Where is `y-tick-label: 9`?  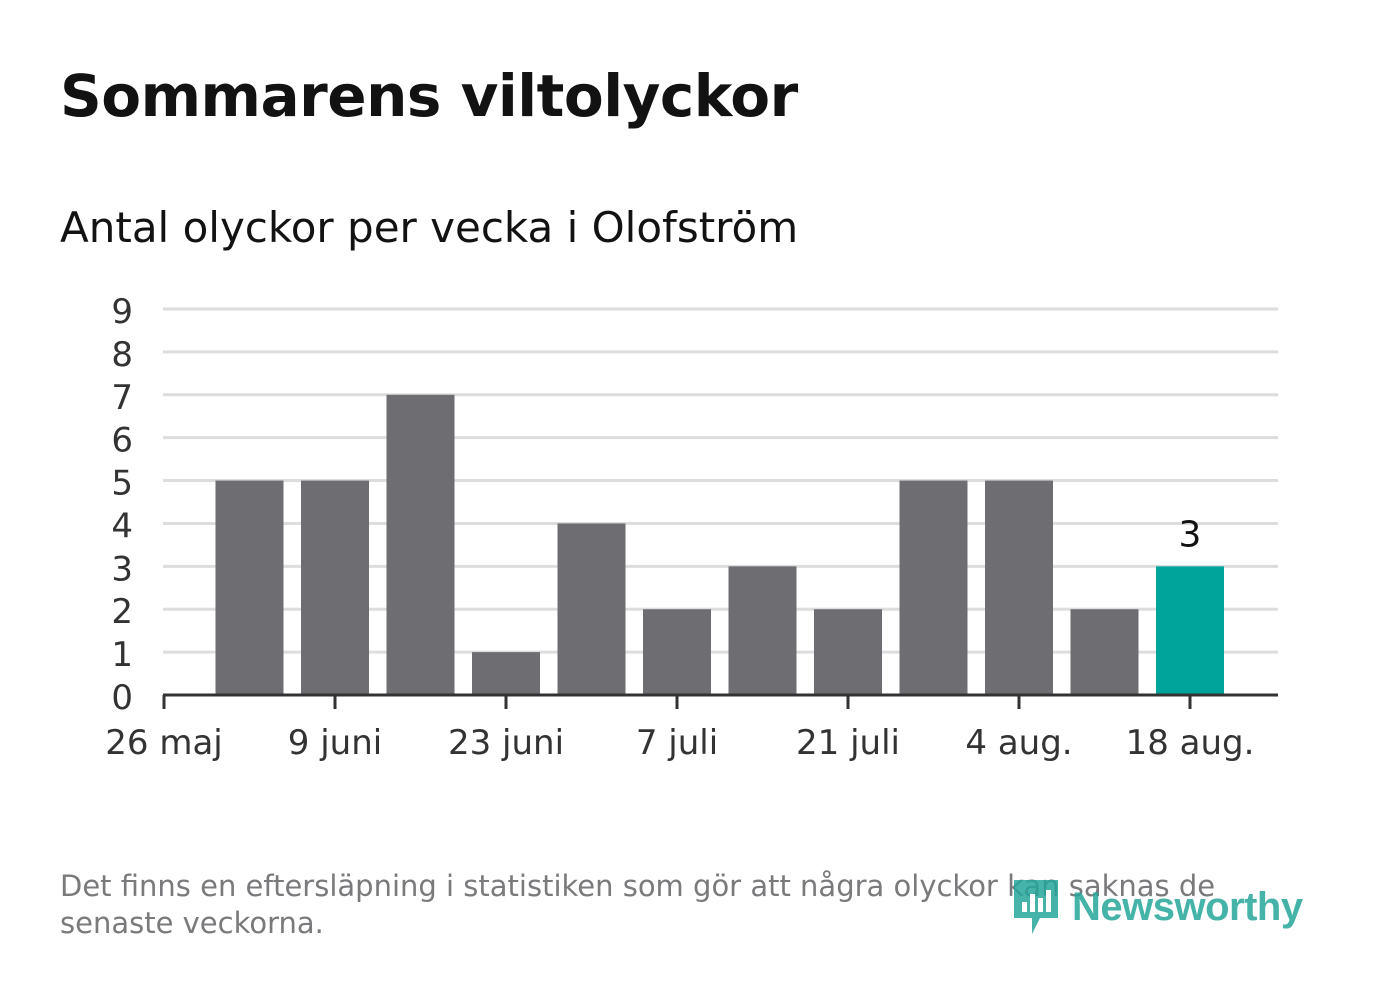
y-tick-label: 9 is located at coordinates (122, 312).